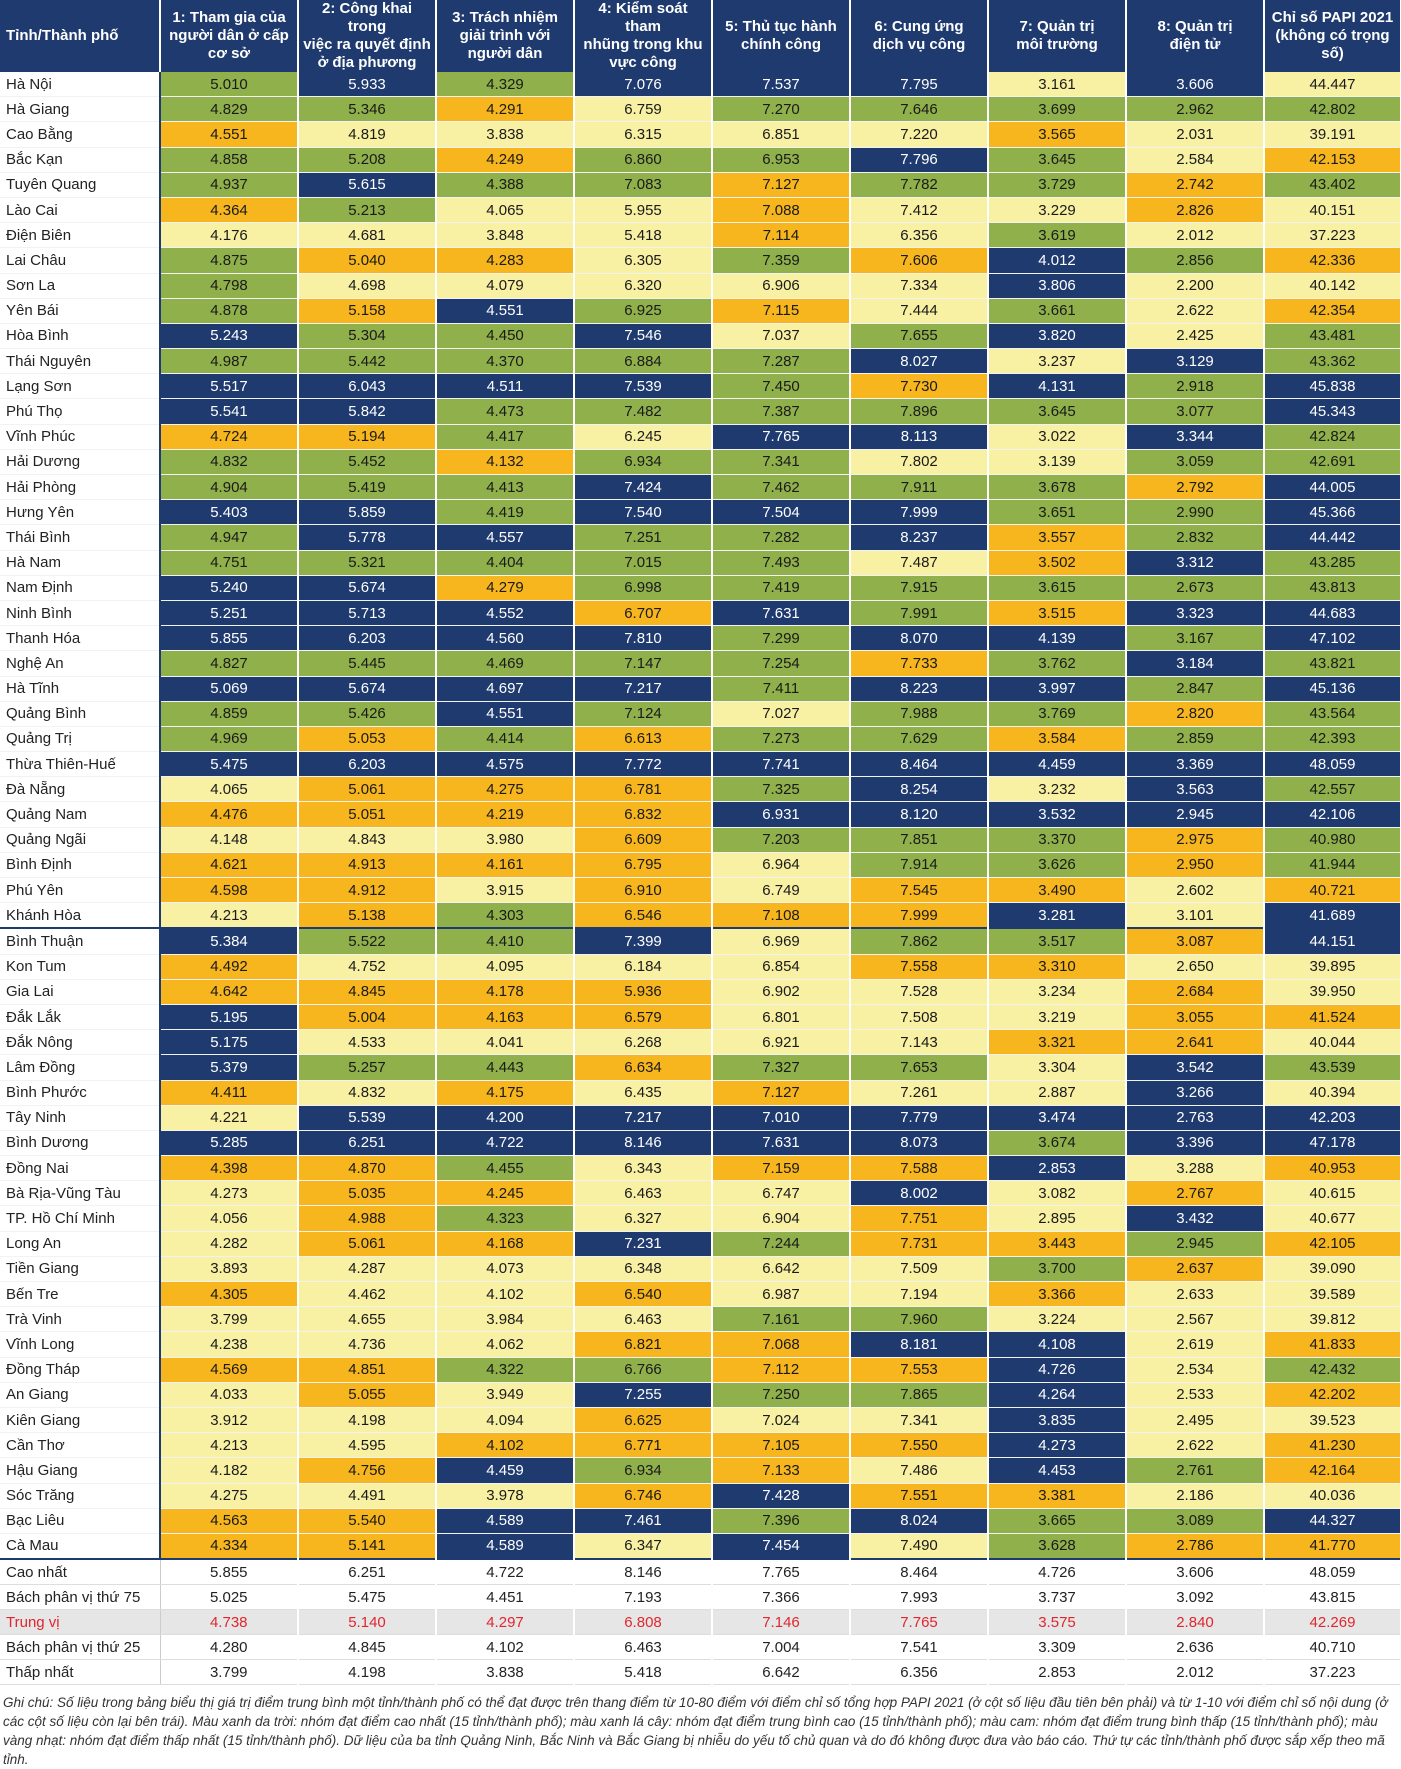 This screenshot has height=1769, width=1401. Describe the element at coordinates (80, 386) in the screenshot. I see `province-name: Lạng Sơn` at that location.